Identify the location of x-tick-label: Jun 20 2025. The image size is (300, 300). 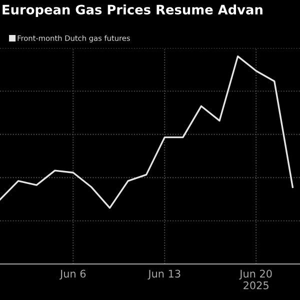
(255, 280).